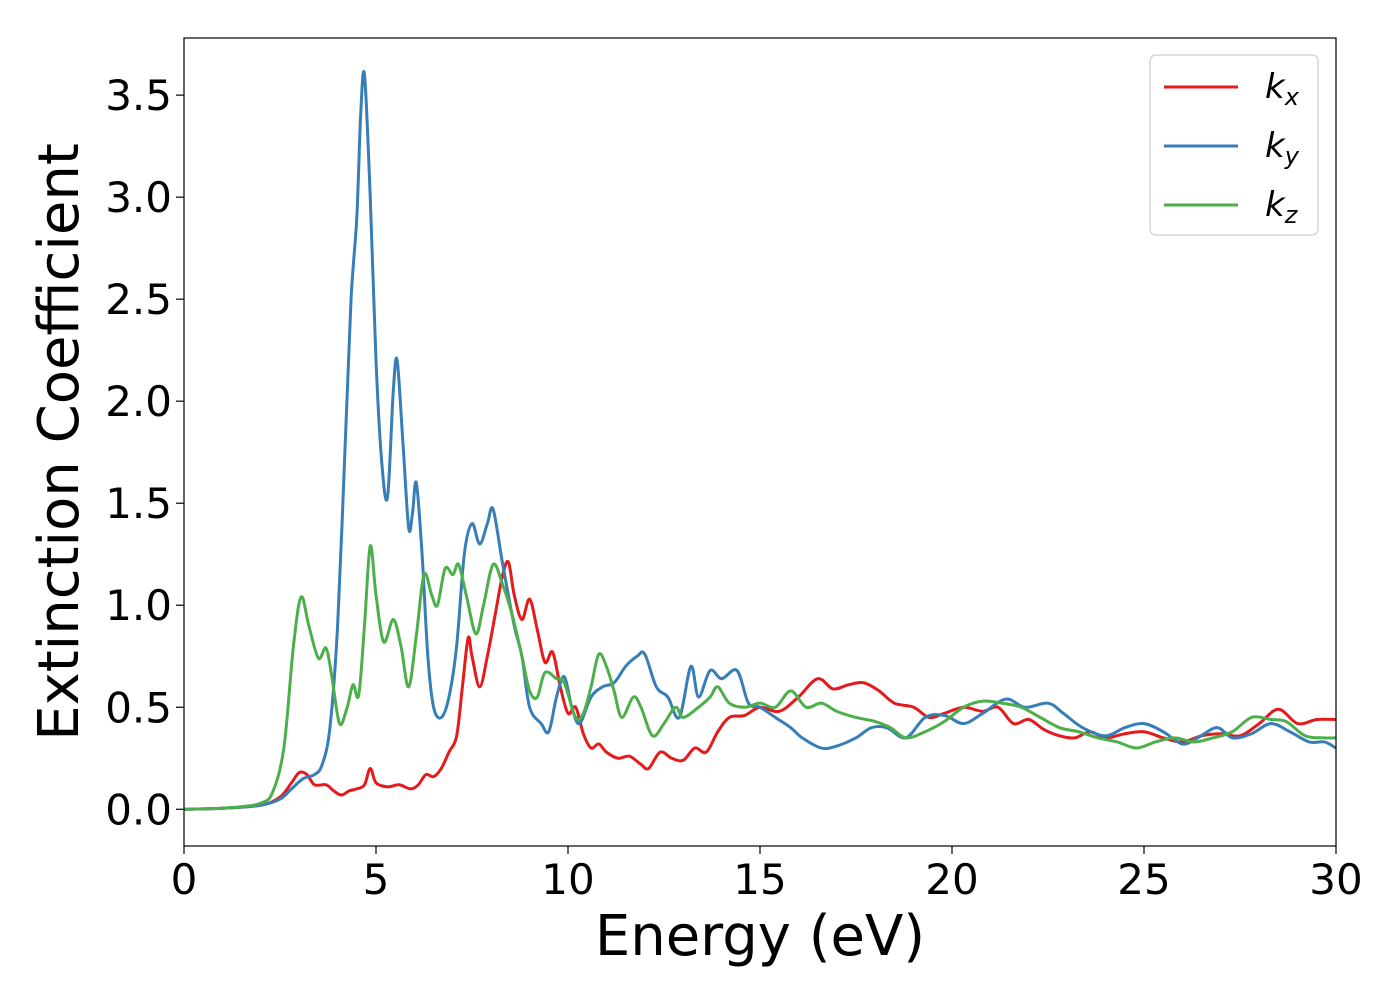 Image resolution: width=1400 pixels, height=1000 pixels. I want to click on x-axis-ticks: 0 5 10 15 20 25 30, so click(767, 875).